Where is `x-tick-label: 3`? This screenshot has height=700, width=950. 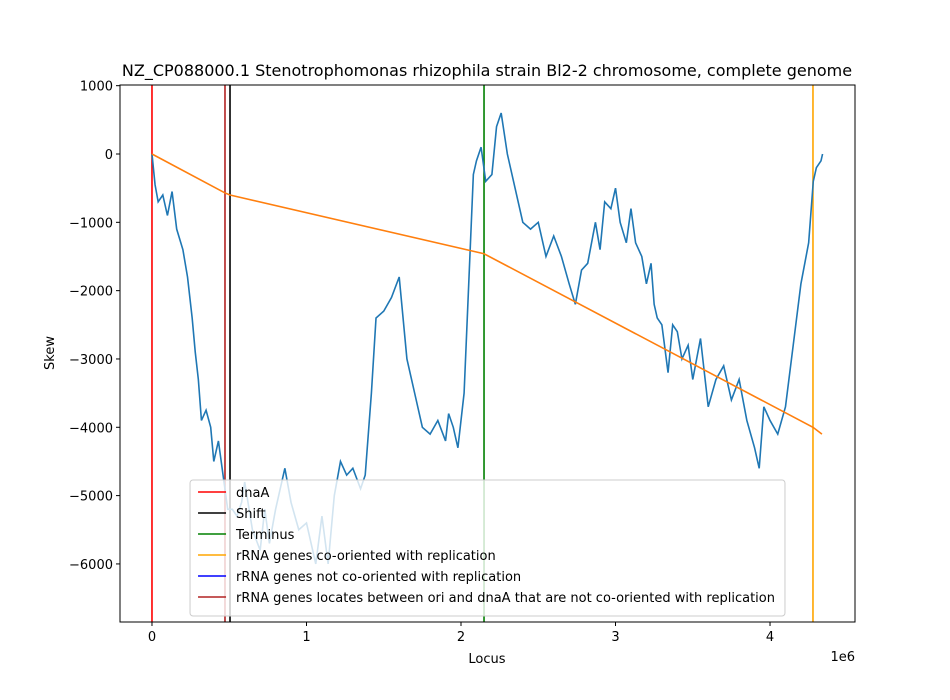
x-tick-label: 3 is located at coordinates (615, 637).